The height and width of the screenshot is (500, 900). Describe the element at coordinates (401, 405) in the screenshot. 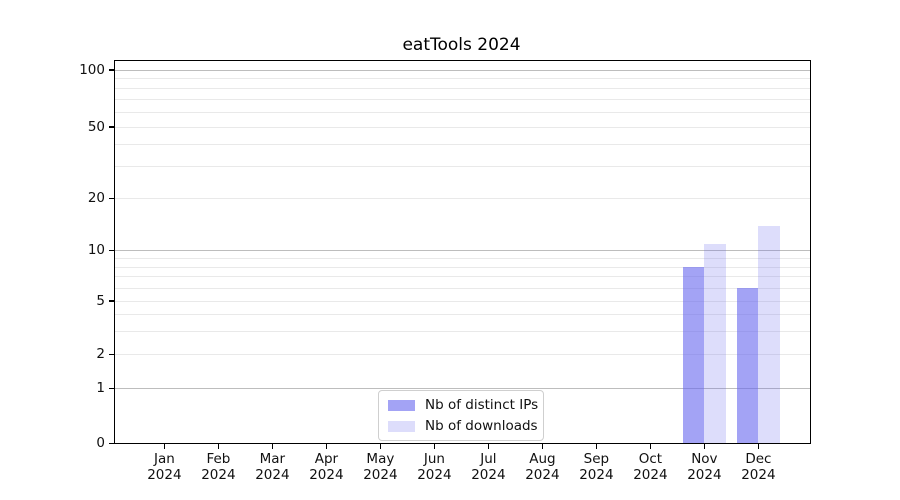

I see `legend-swatch-distinct-ips-icon` at that location.